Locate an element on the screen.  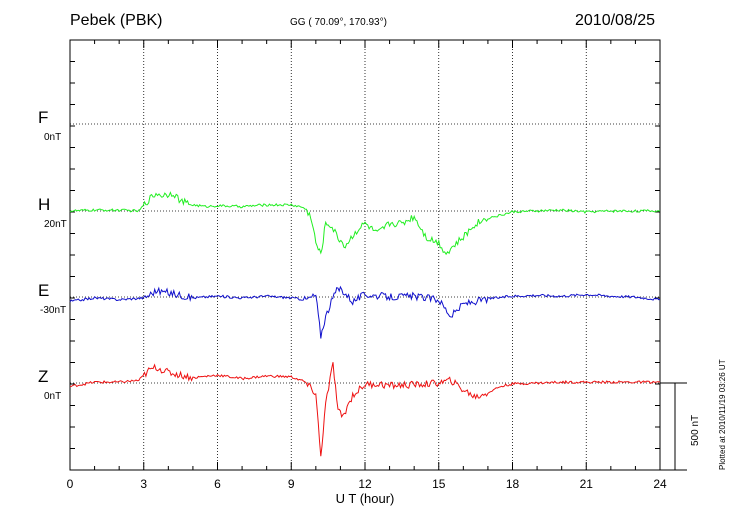
series-label-z: Z is located at coordinates (43, 376).